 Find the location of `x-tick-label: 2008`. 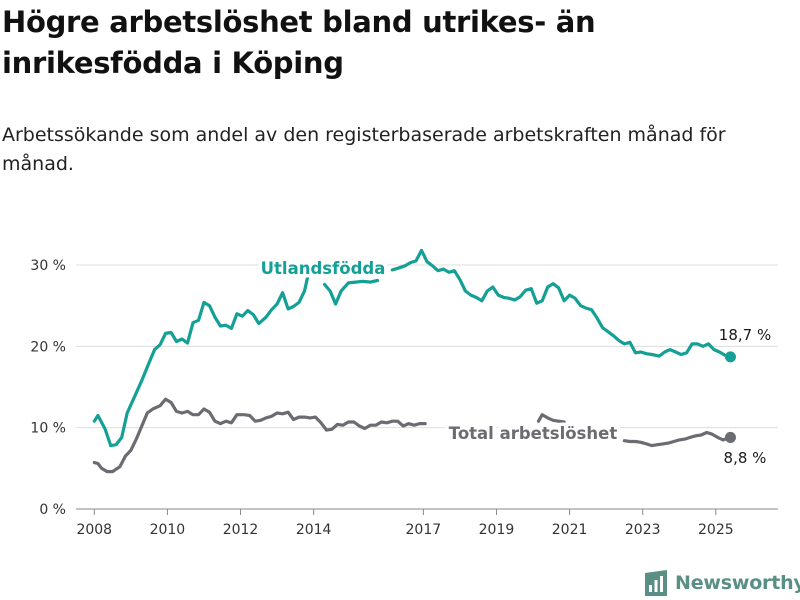

x-tick-label: 2008 is located at coordinates (94, 530).